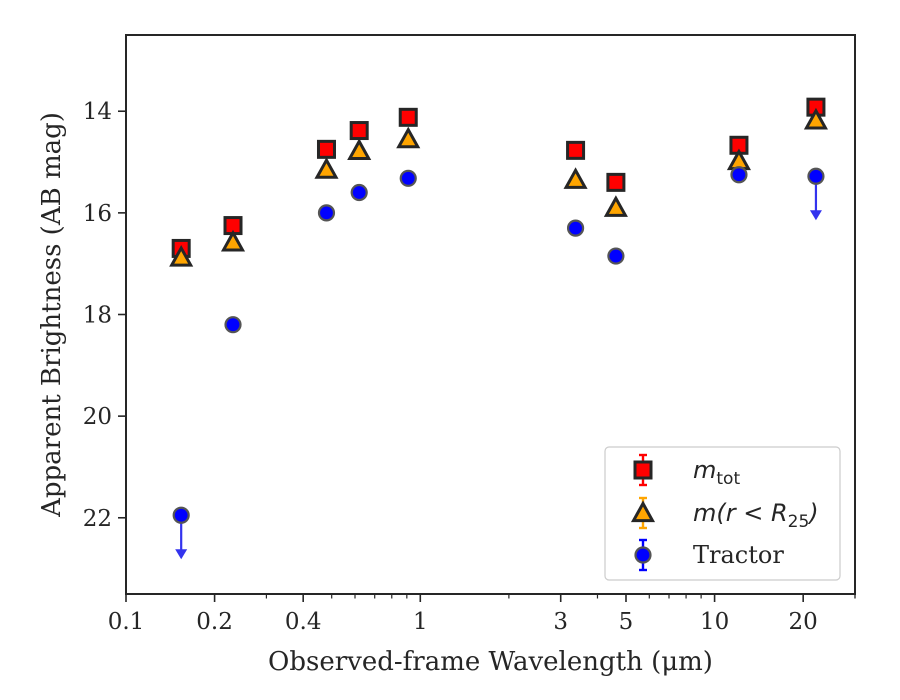  Describe the element at coordinates (490, 662) in the screenshot. I see `x-axis-label: Observed-frame Wavelength (μm)` at that location.